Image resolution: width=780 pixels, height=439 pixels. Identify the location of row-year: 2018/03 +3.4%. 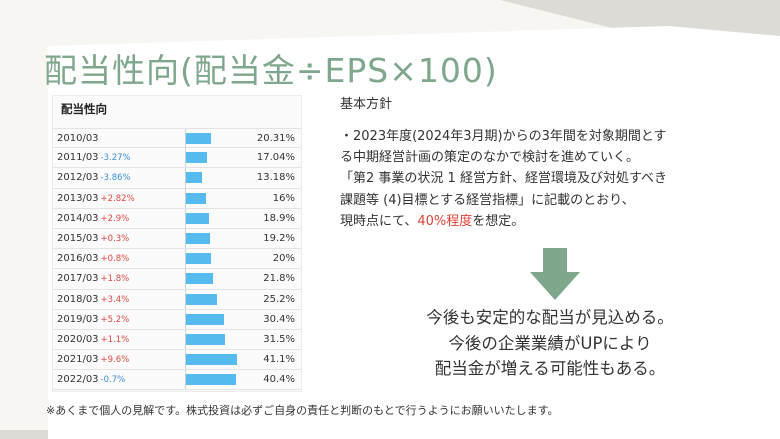
(93, 300).